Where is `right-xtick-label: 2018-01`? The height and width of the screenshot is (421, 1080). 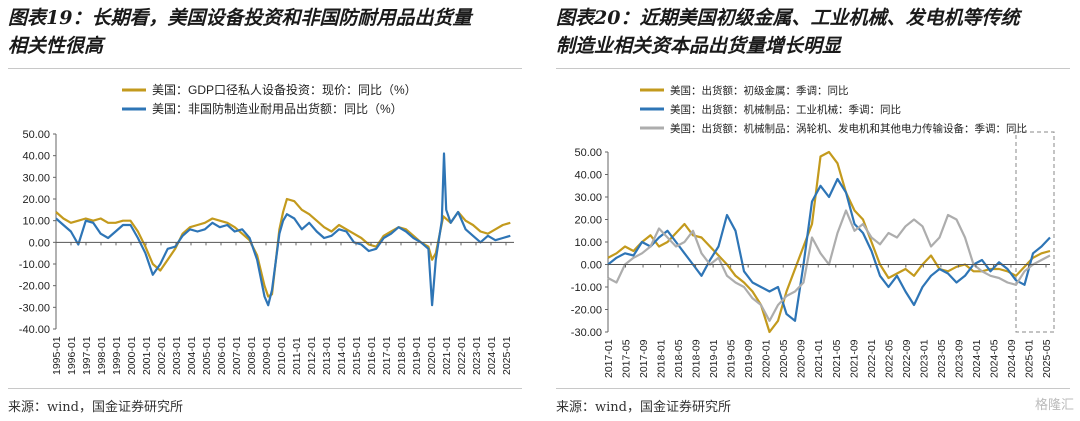 right-xtick-label: 2018-01 is located at coordinates (662, 358).